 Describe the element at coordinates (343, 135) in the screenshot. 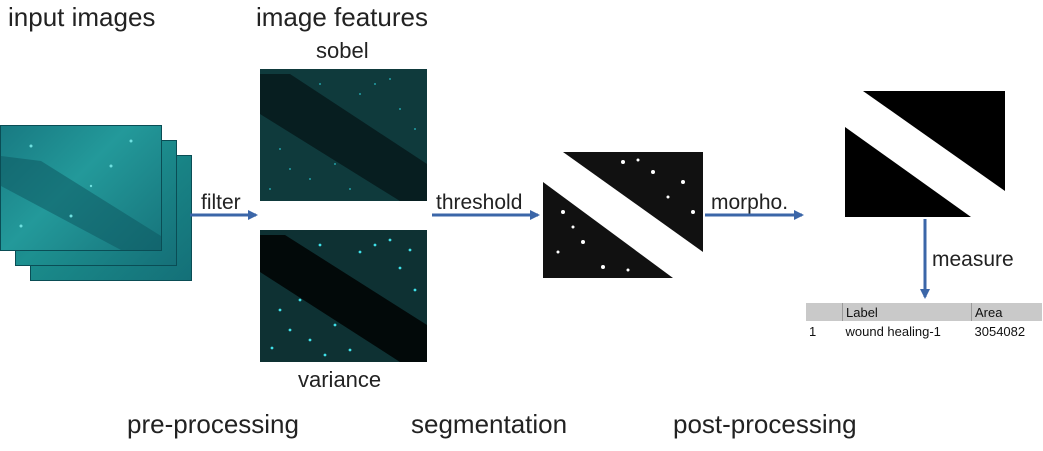

I see `sobel-image` at that location.